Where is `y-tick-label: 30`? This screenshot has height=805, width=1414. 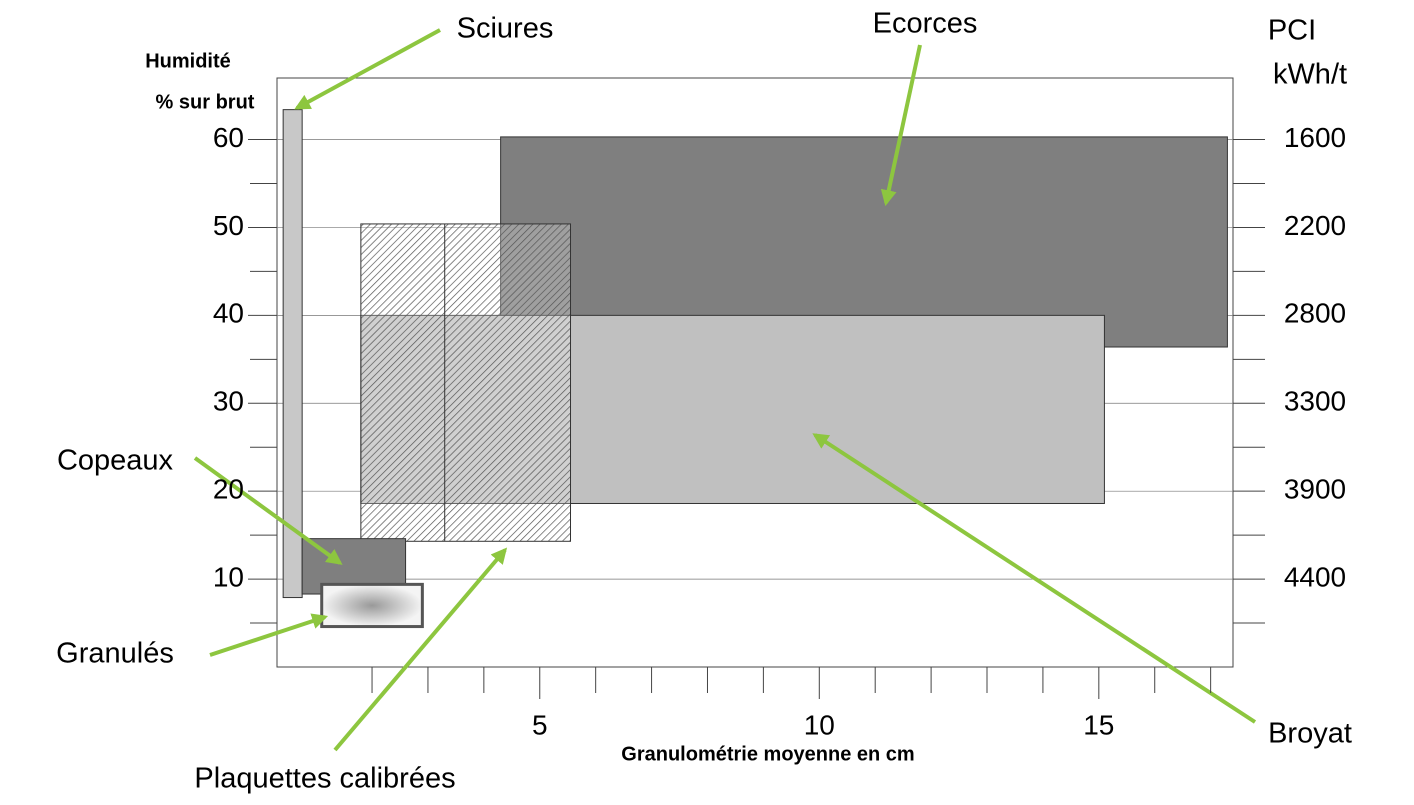
y-tick-label: 30 is located at coordinates (228, 401).